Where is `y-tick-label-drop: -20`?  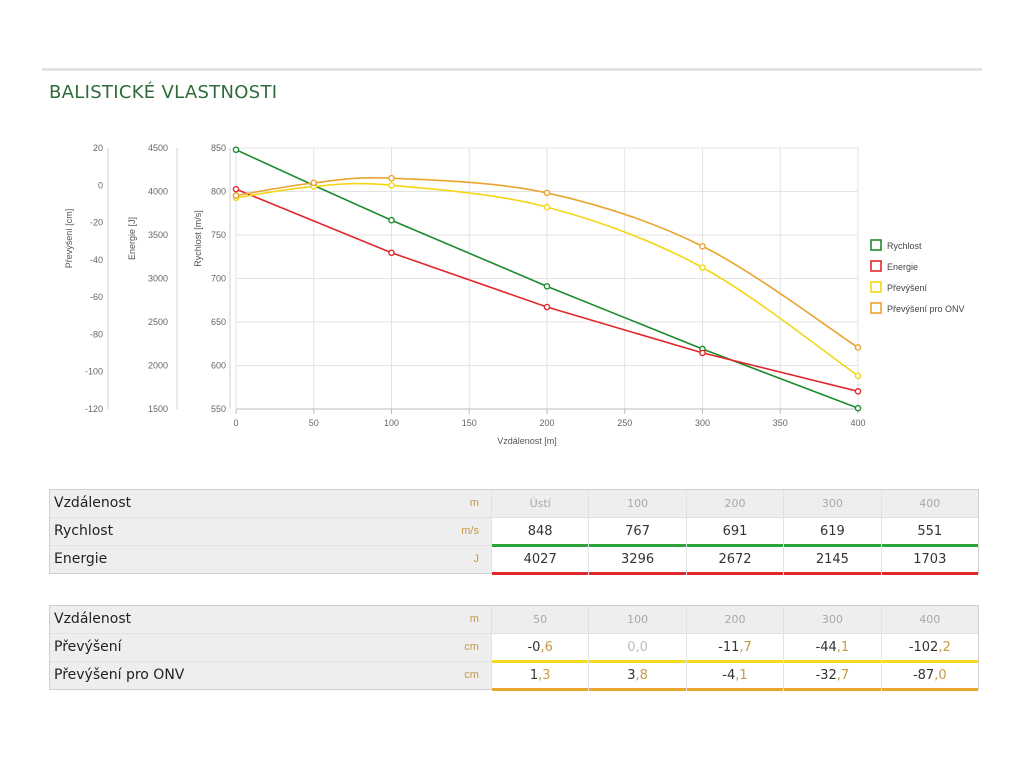 y-tick-label-drop: -20 is located at coordinates (96, 223).